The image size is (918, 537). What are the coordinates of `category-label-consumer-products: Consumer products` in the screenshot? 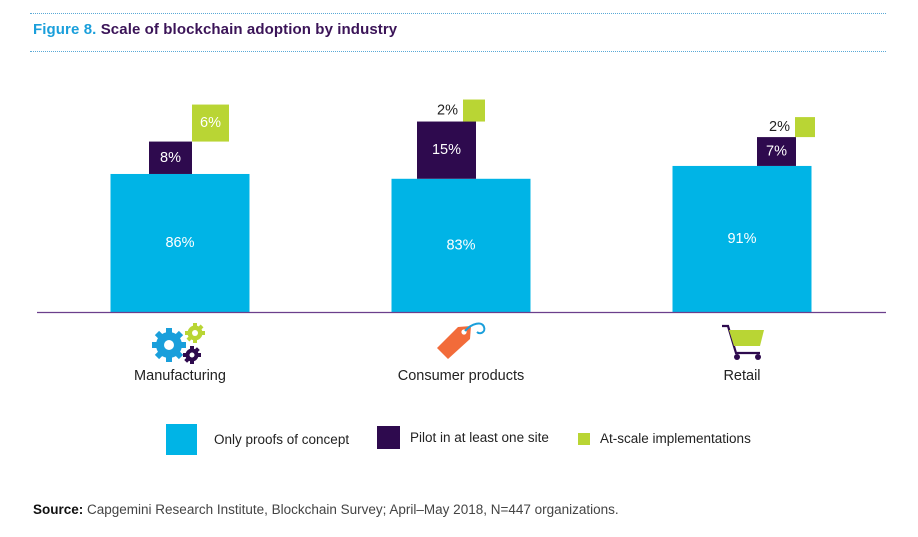 It's located at (461, 376).